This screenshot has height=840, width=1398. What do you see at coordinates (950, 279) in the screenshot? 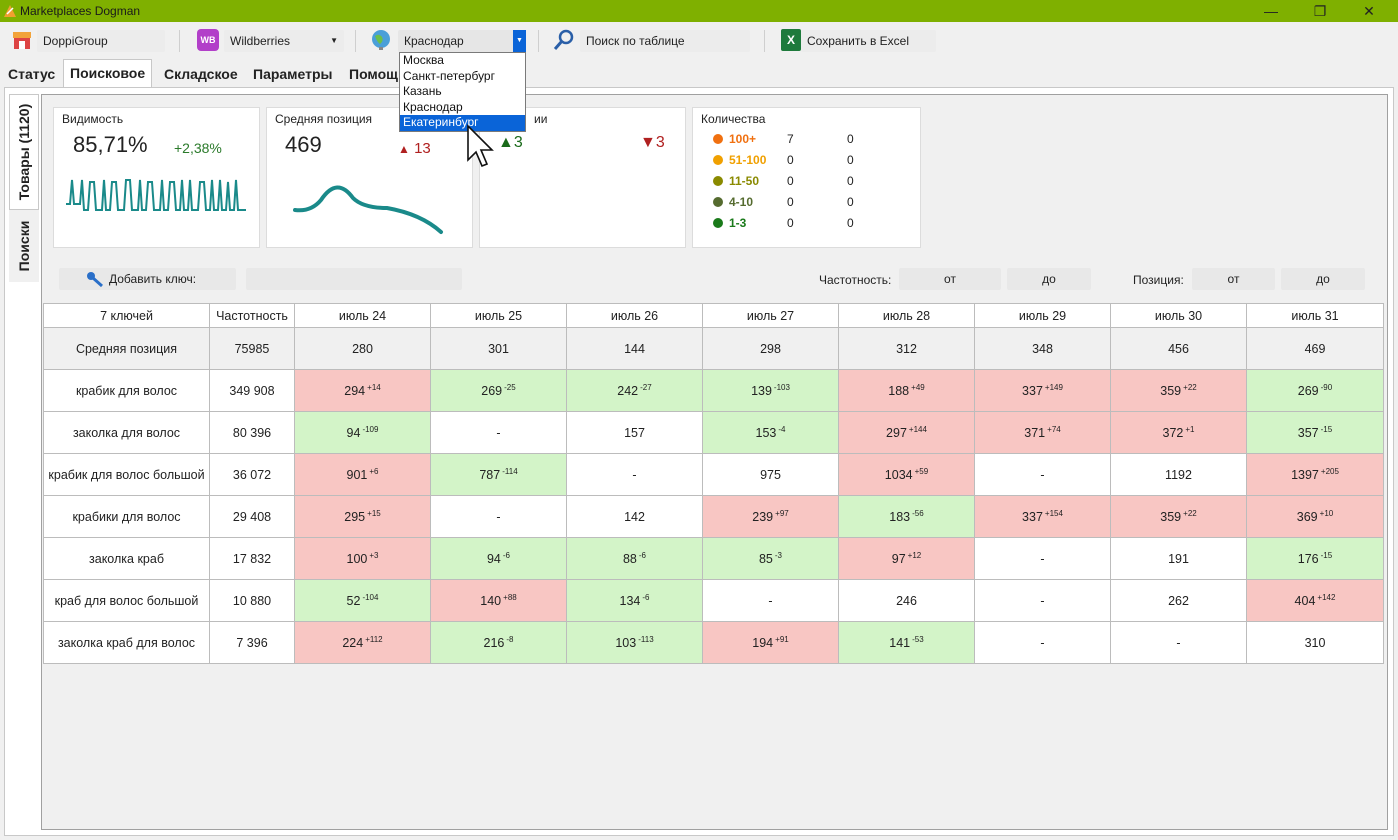
I see `frequency-from-input: от` at bounding box center [950, 279].